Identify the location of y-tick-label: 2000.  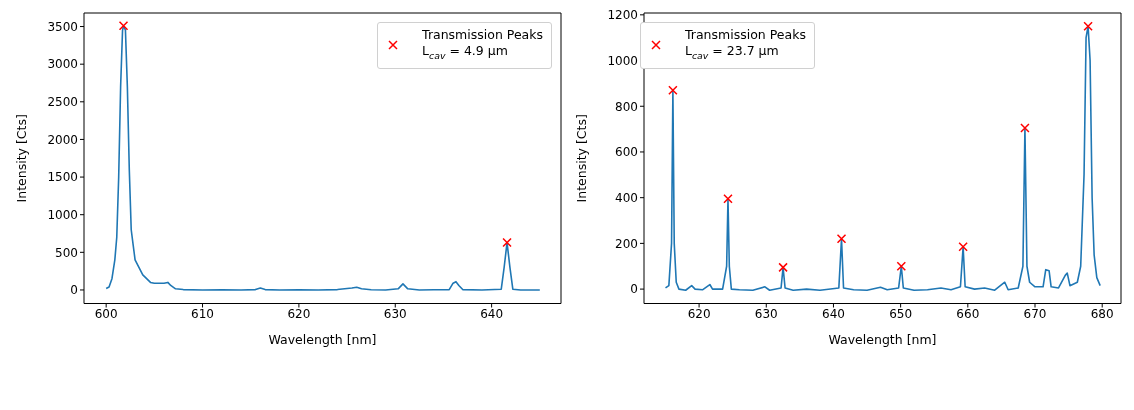
(62, 139).